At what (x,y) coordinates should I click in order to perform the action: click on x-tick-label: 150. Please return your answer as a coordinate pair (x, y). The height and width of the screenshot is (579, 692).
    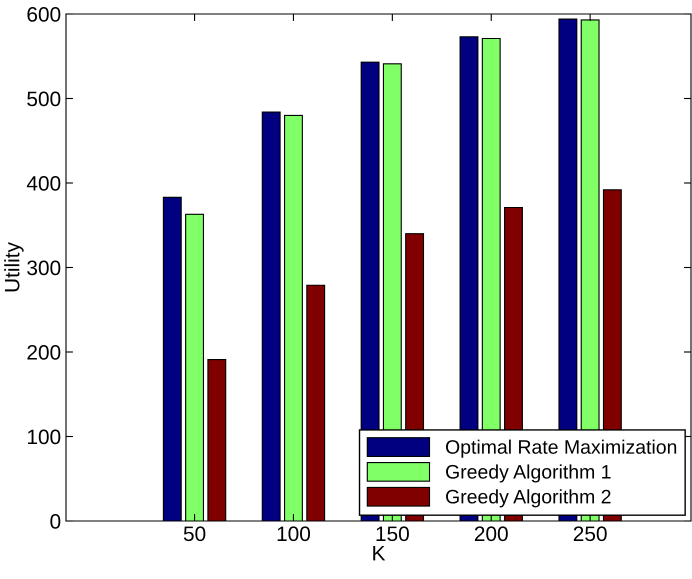
    Looking at the image, I should click on (392, 534).